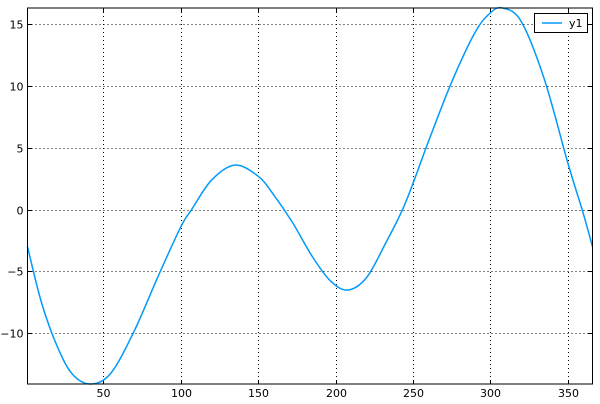 Image resolution: width=600 pixels, height=404 pixels. I want to click on x-tick-label: 200, so click(336, 393).